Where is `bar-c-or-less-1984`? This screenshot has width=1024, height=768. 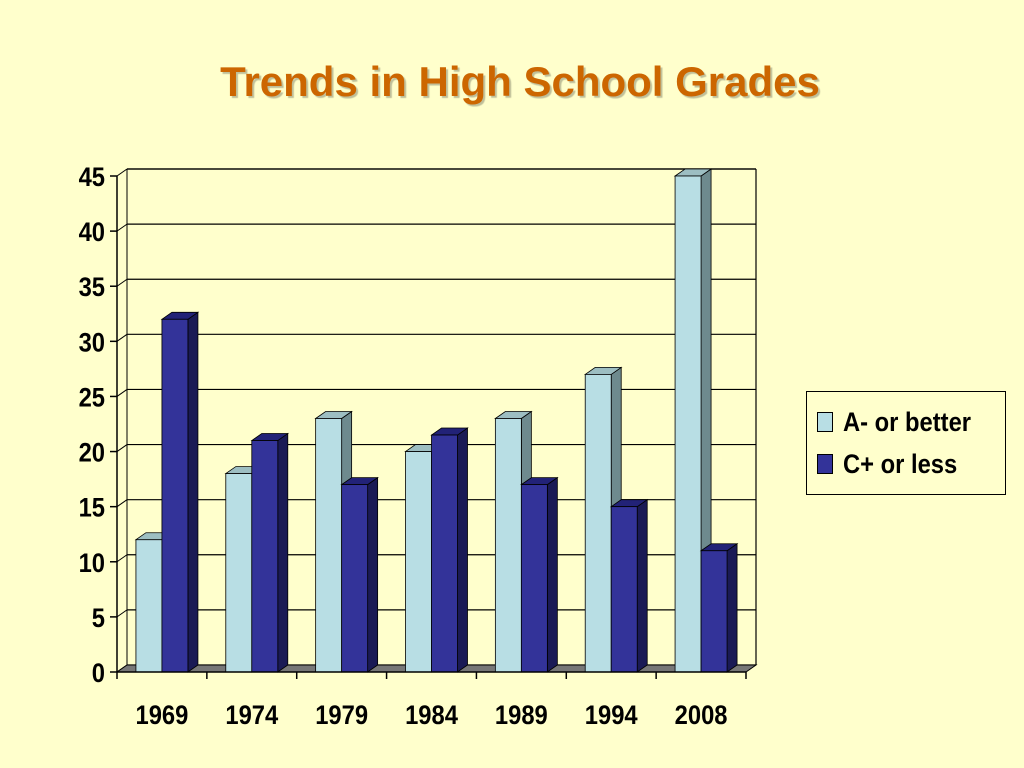
bar-c-or-less-1984 is located at coordinates (449, 550).